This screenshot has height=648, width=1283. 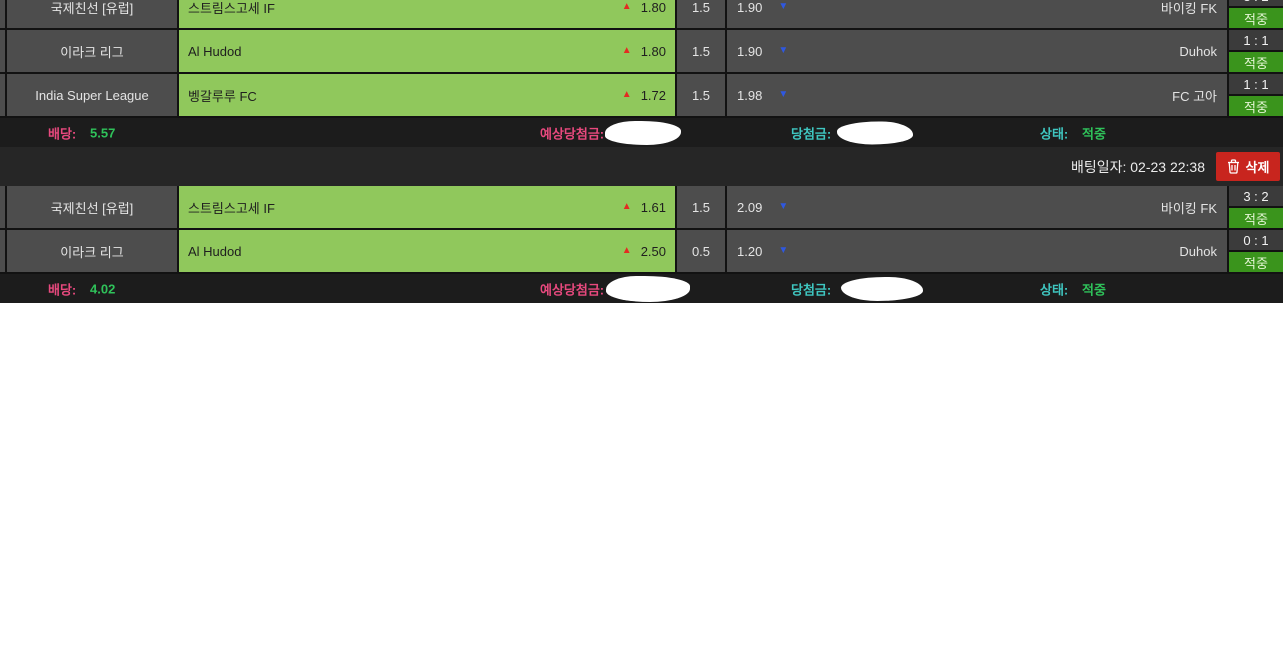 I want to click on score-column: 1 : 1 적중, so click(x=1255, y=51).